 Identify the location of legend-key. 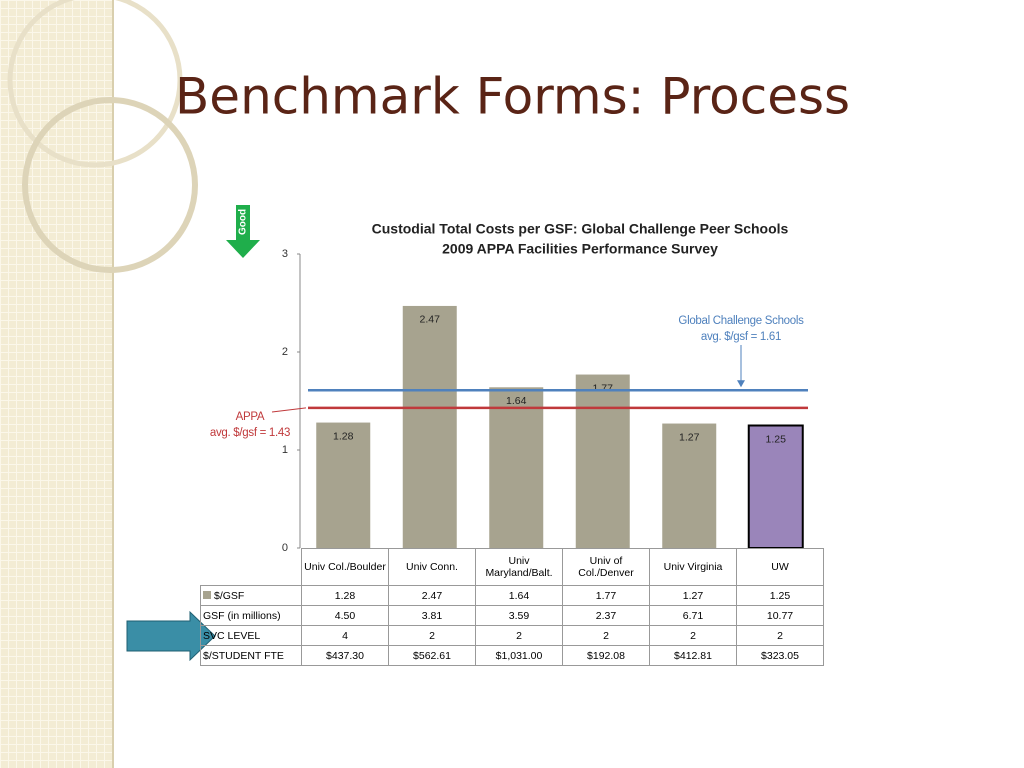
(207, 594).